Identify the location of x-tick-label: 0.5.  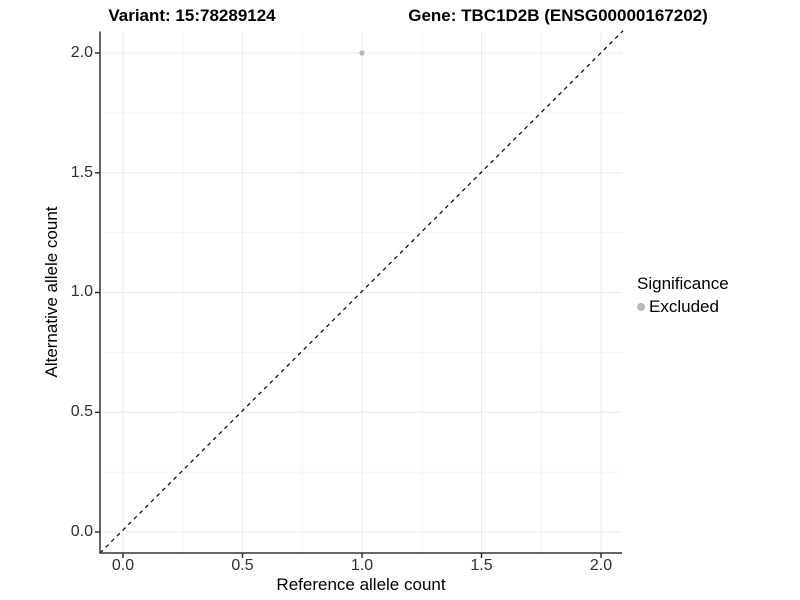
(242, 565).